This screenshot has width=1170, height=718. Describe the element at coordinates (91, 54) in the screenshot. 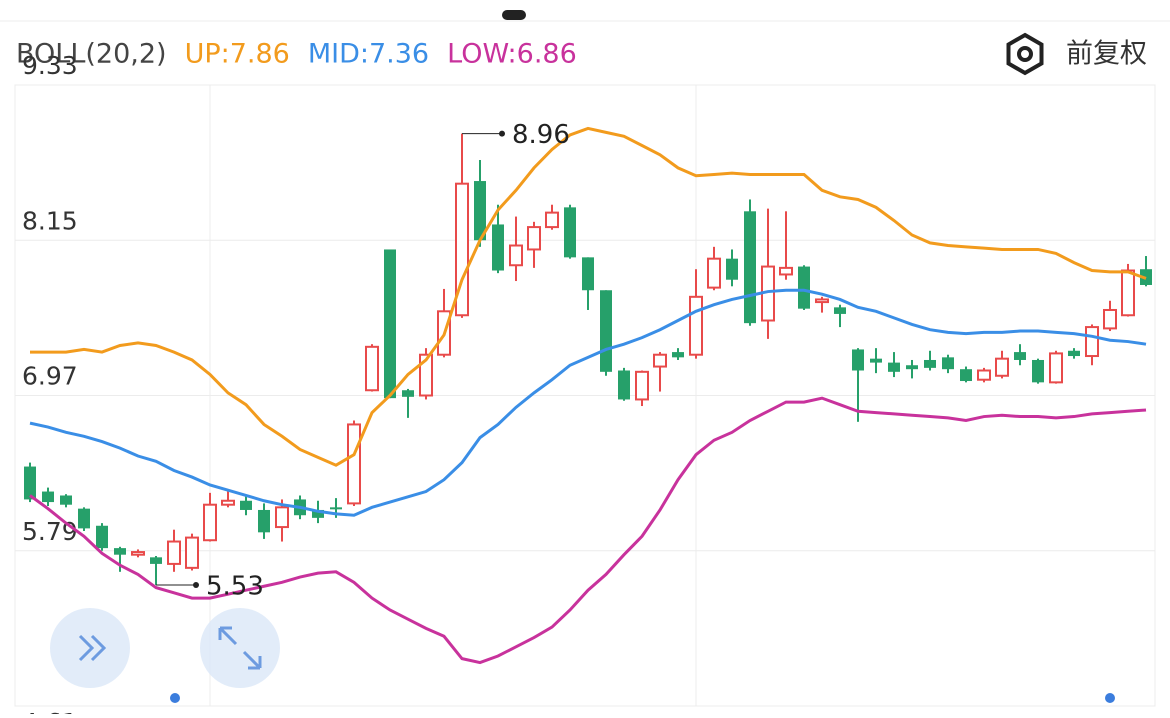

I see `indicator-name: BOLL(20,2)` at that location.